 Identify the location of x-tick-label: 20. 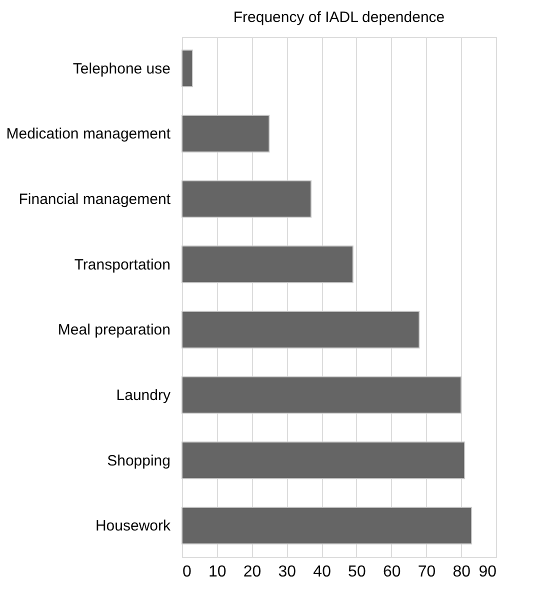
(252, 572).